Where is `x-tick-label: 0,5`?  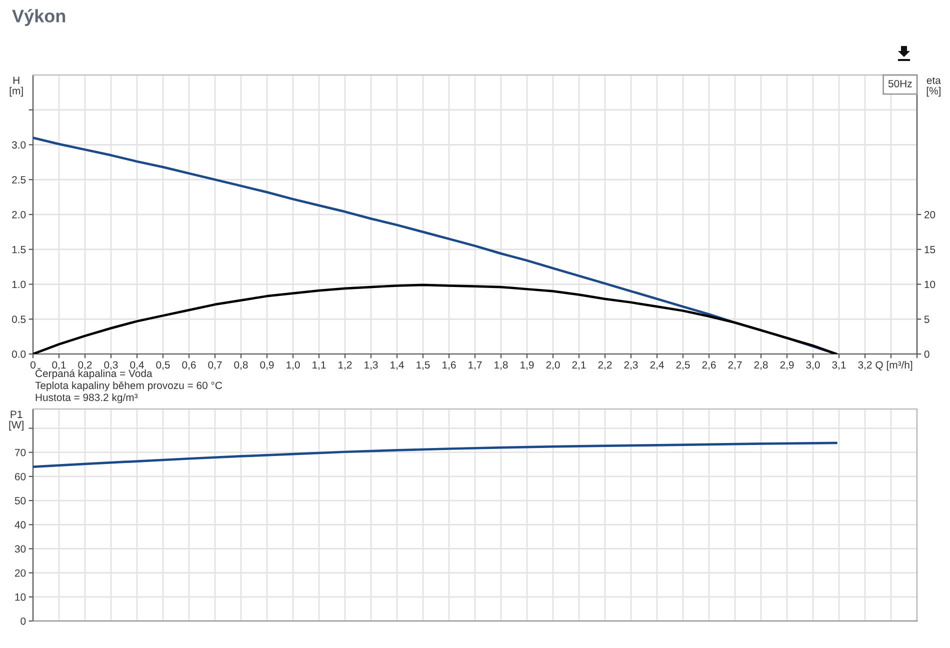 x-tick-label: 0,5 is located at coordinates (163, 365).